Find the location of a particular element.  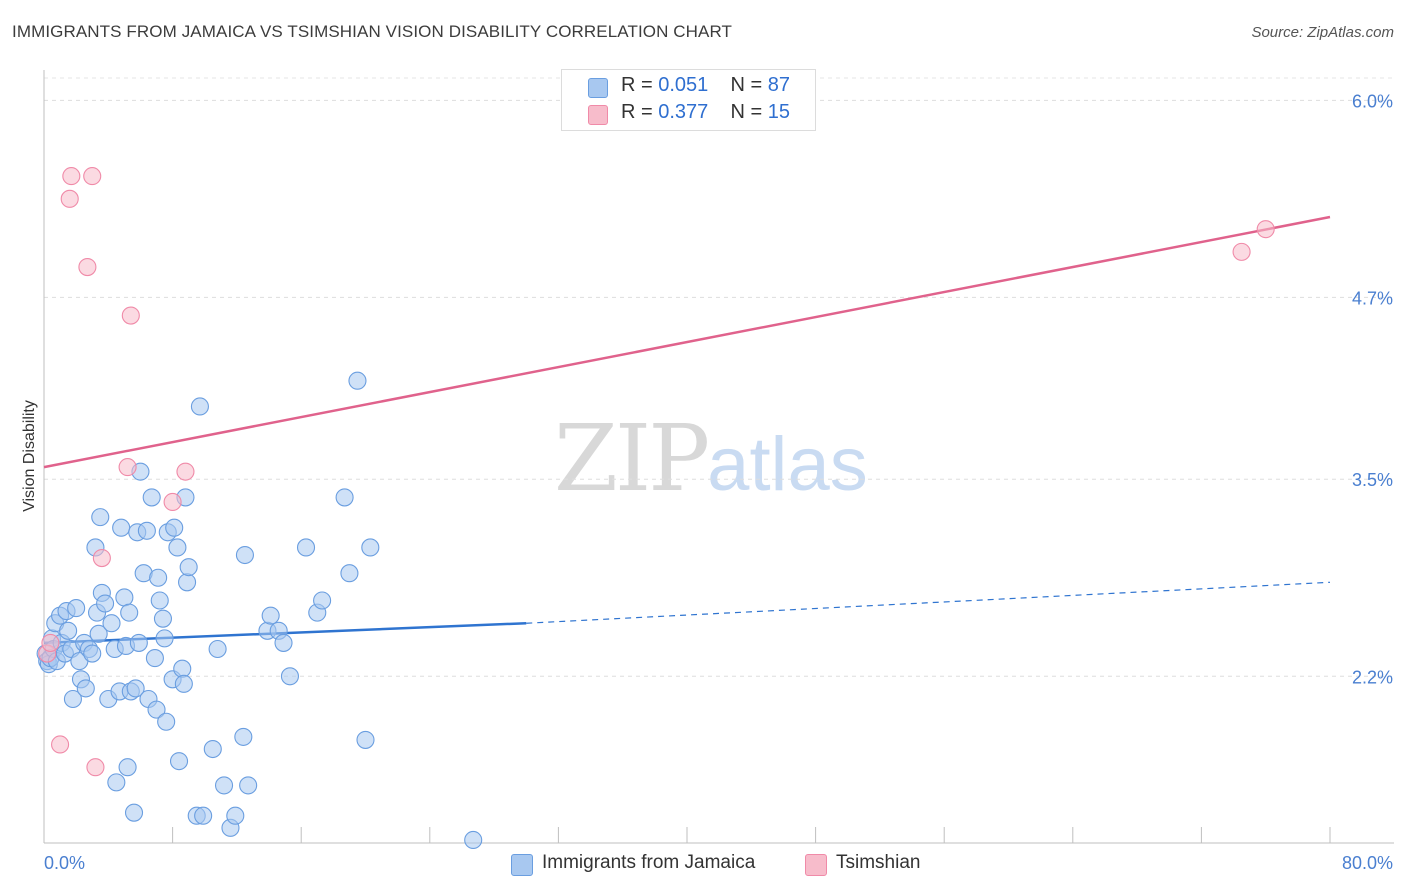

y-tick-label: 2.2% is located at coordinates (1372, 677).